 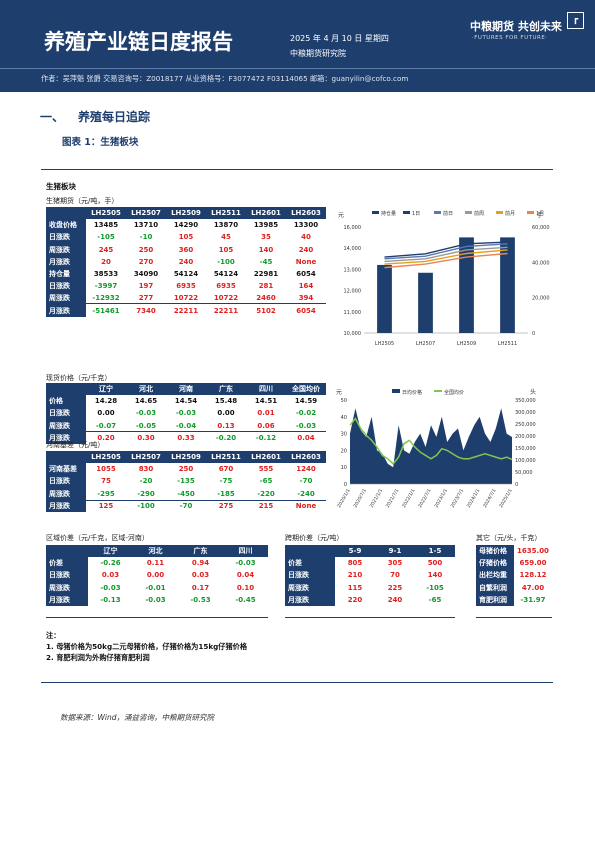 What do you see at coordinates (66, 286) in the screenshot?
I see `row-label: 日涨跌` at bounding box center [66, 286].